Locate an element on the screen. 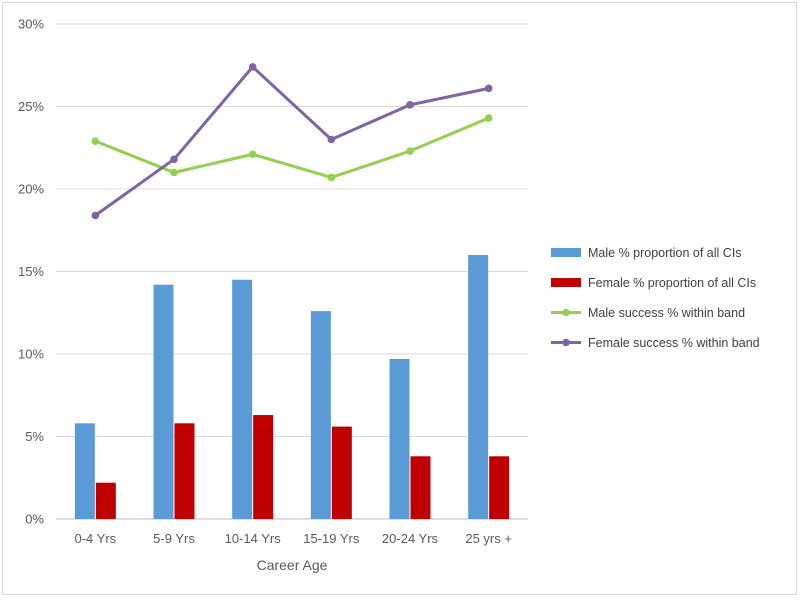  x-tick-label: 15-19 Yrs is located at coordinates (331, 538).